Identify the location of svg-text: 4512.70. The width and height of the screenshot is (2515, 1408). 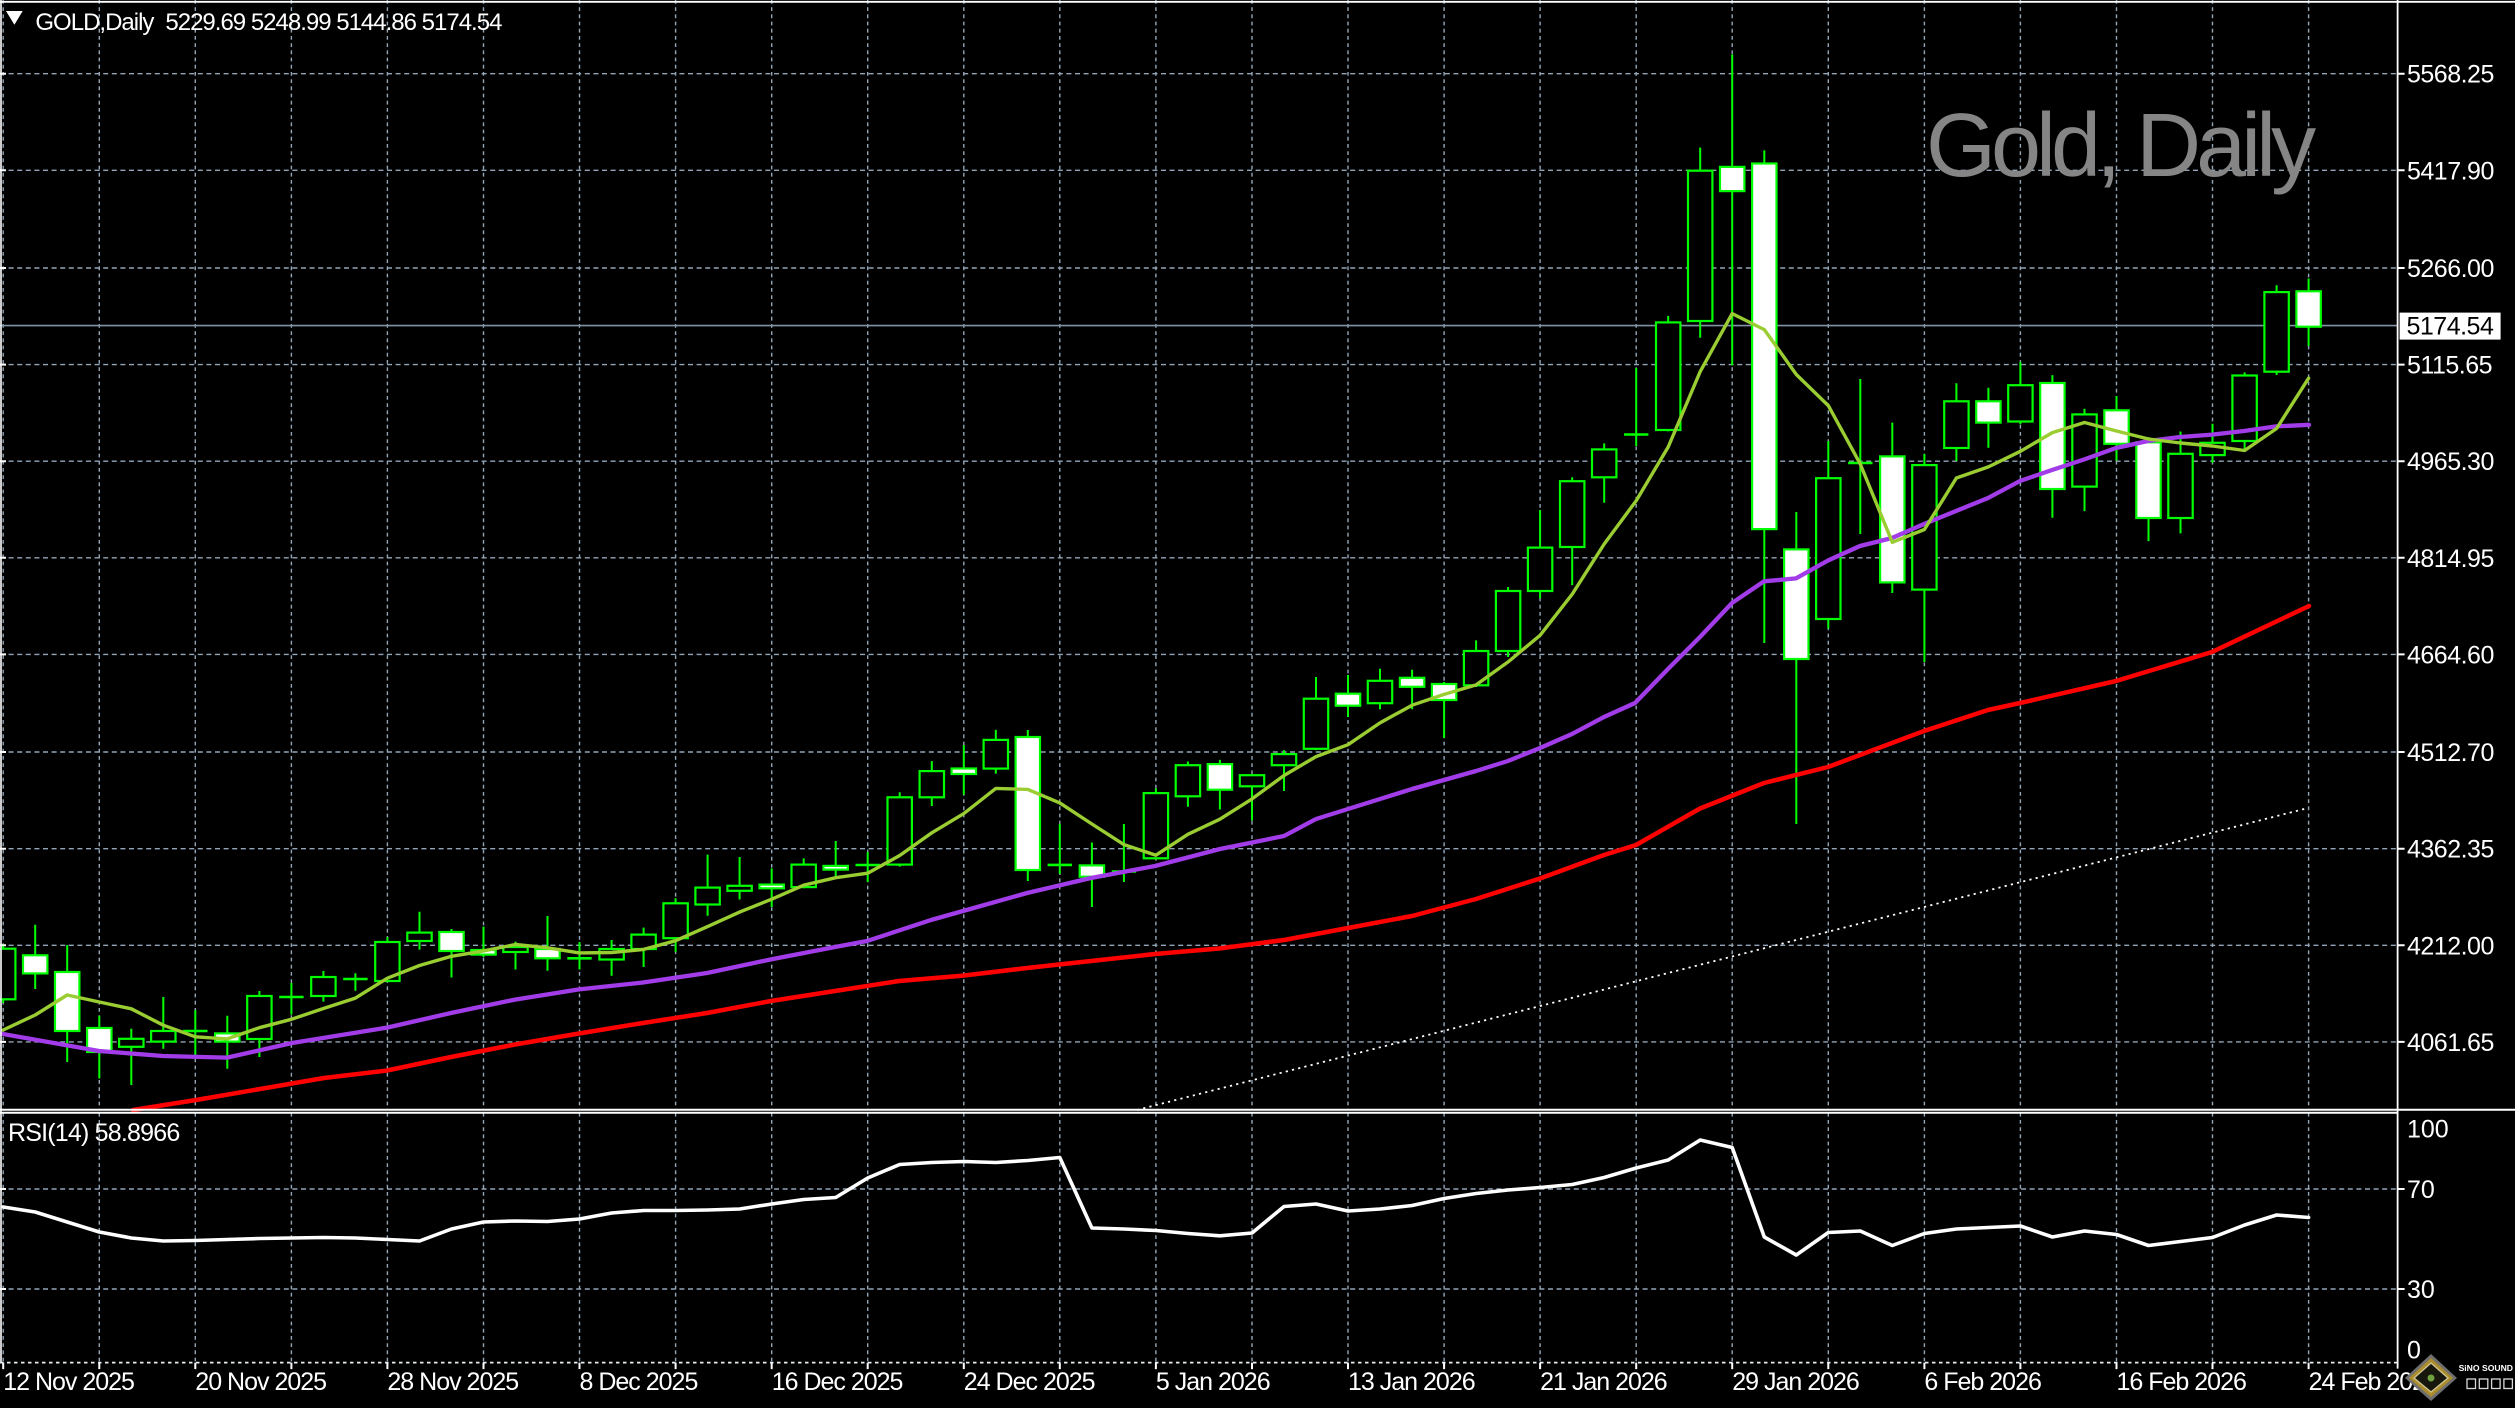
(2450, 753).